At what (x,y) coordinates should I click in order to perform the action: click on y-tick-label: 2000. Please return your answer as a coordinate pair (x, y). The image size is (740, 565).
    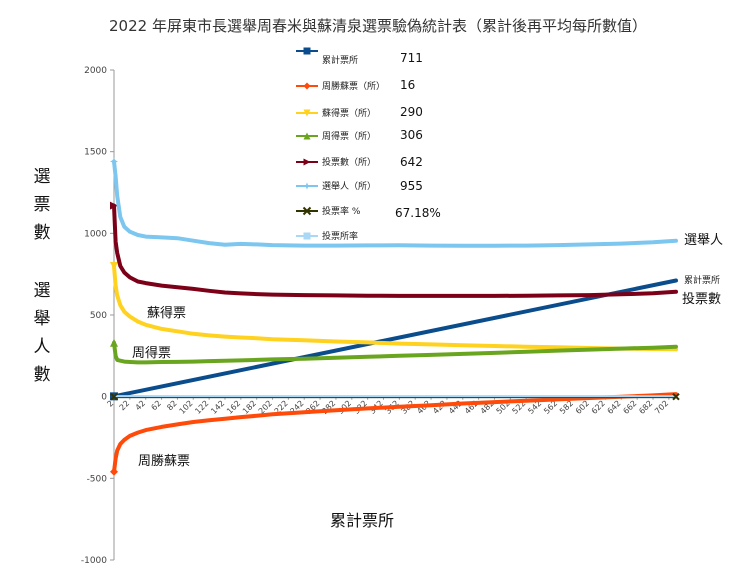
    Looking at the image, I should click on (95, 71).